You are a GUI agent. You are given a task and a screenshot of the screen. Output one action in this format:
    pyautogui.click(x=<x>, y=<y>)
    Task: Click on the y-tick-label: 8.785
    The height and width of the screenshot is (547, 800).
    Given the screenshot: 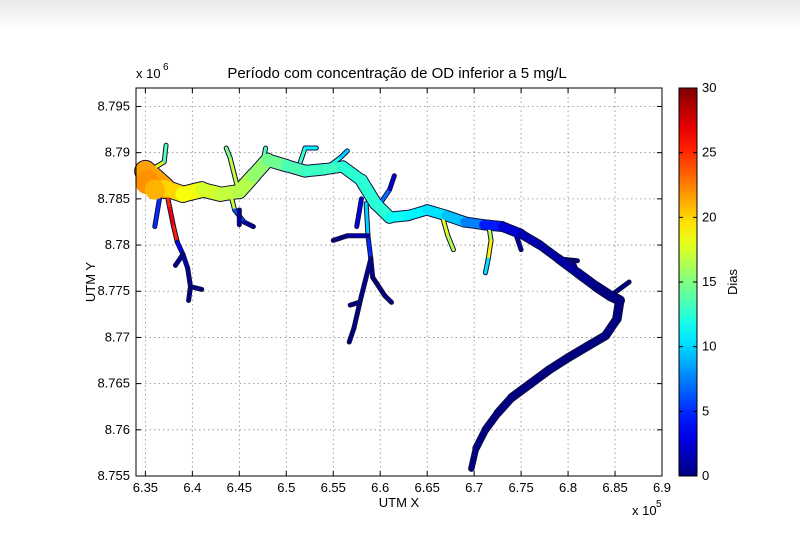 What is the action you would take?
    pyautogui.click(x=113, y=198)
    